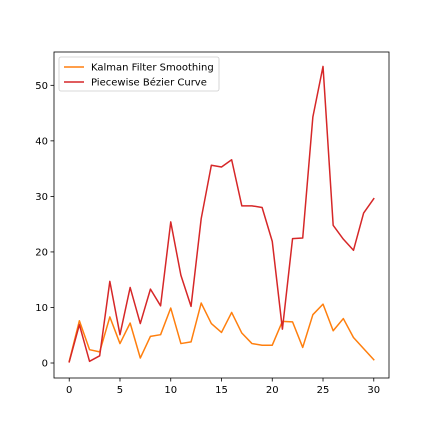 Image resolution: width=432 pixels, height=432 pixels. I want to click on x-tick-label: 0, so click(69, 390).